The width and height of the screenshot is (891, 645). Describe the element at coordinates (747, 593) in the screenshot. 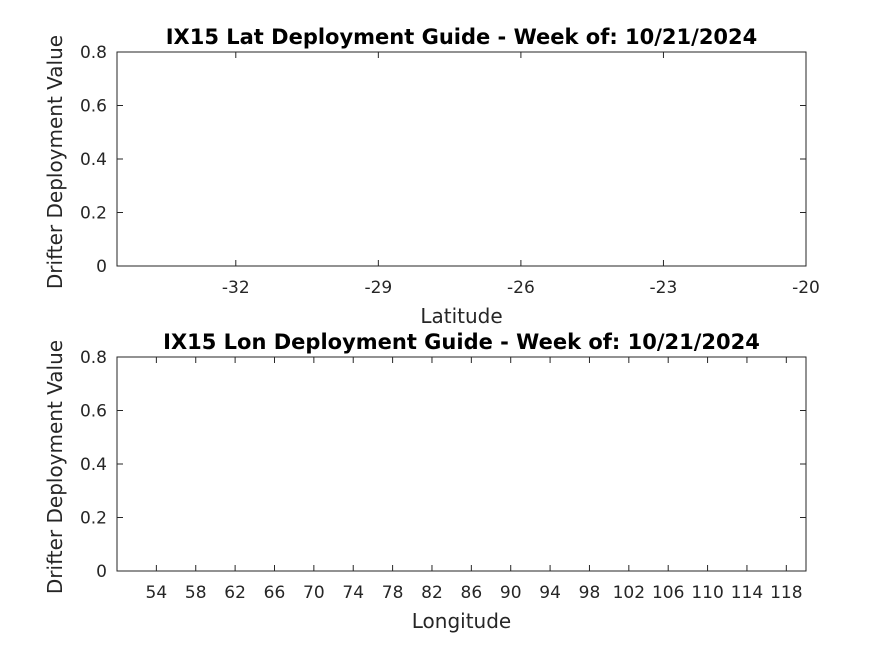

I see `x-tick-label: 114` at that location.